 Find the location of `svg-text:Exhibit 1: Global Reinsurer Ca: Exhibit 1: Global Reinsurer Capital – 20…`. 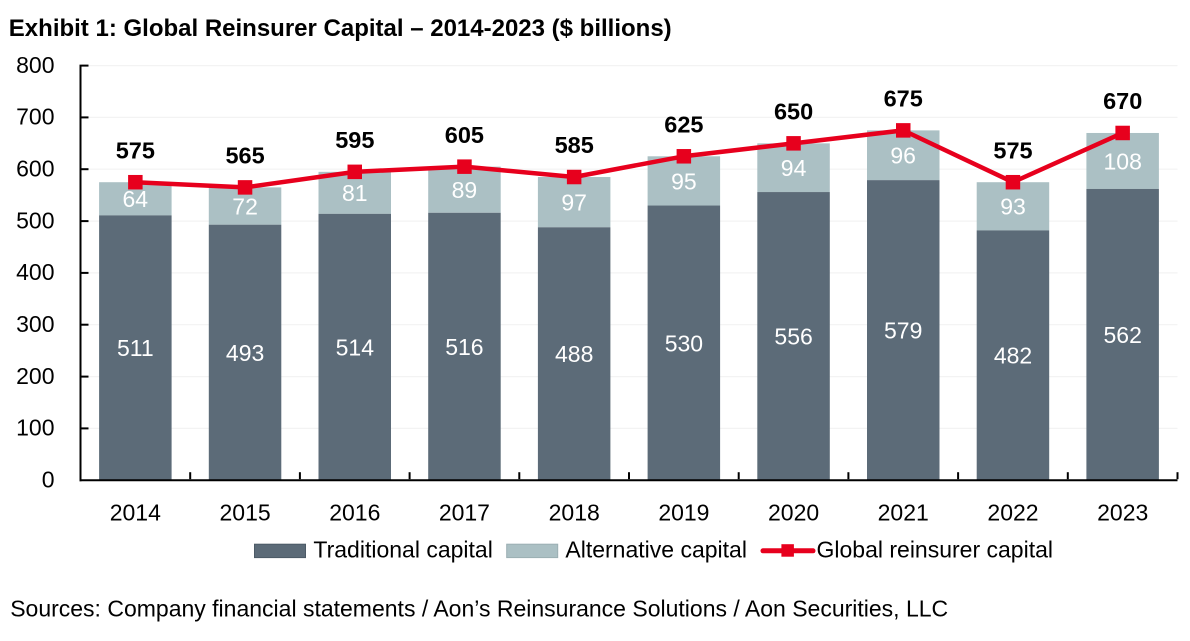

svg-text:Exhibit 1: Global Reinsurer Ca: Exhibit 1: Global Reinsurer Capital – 20… is located at coordinates (340, 28).